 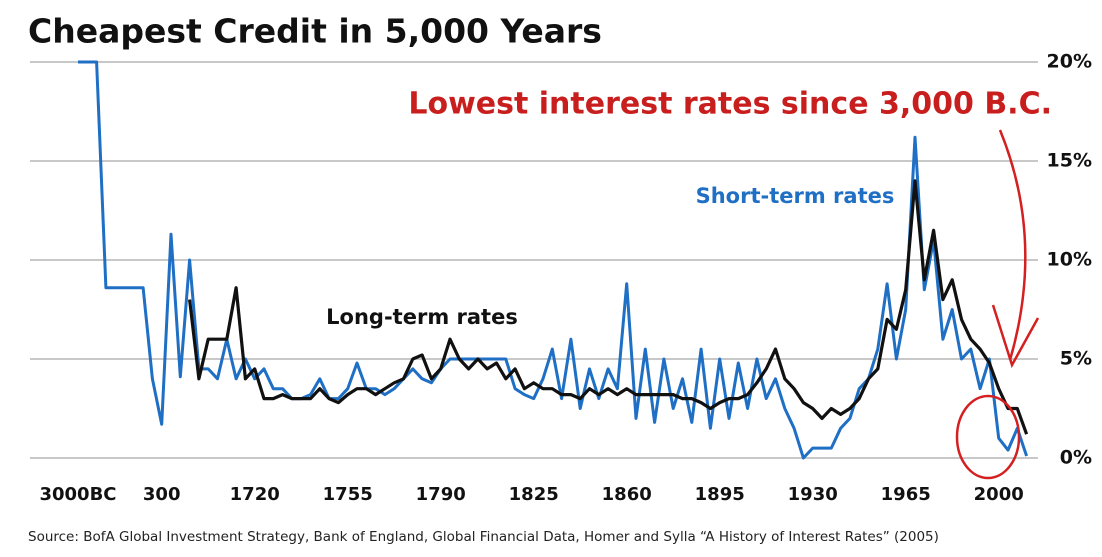 I want to click on x-tick-label: 3000BC, so click(x=77, y=494).